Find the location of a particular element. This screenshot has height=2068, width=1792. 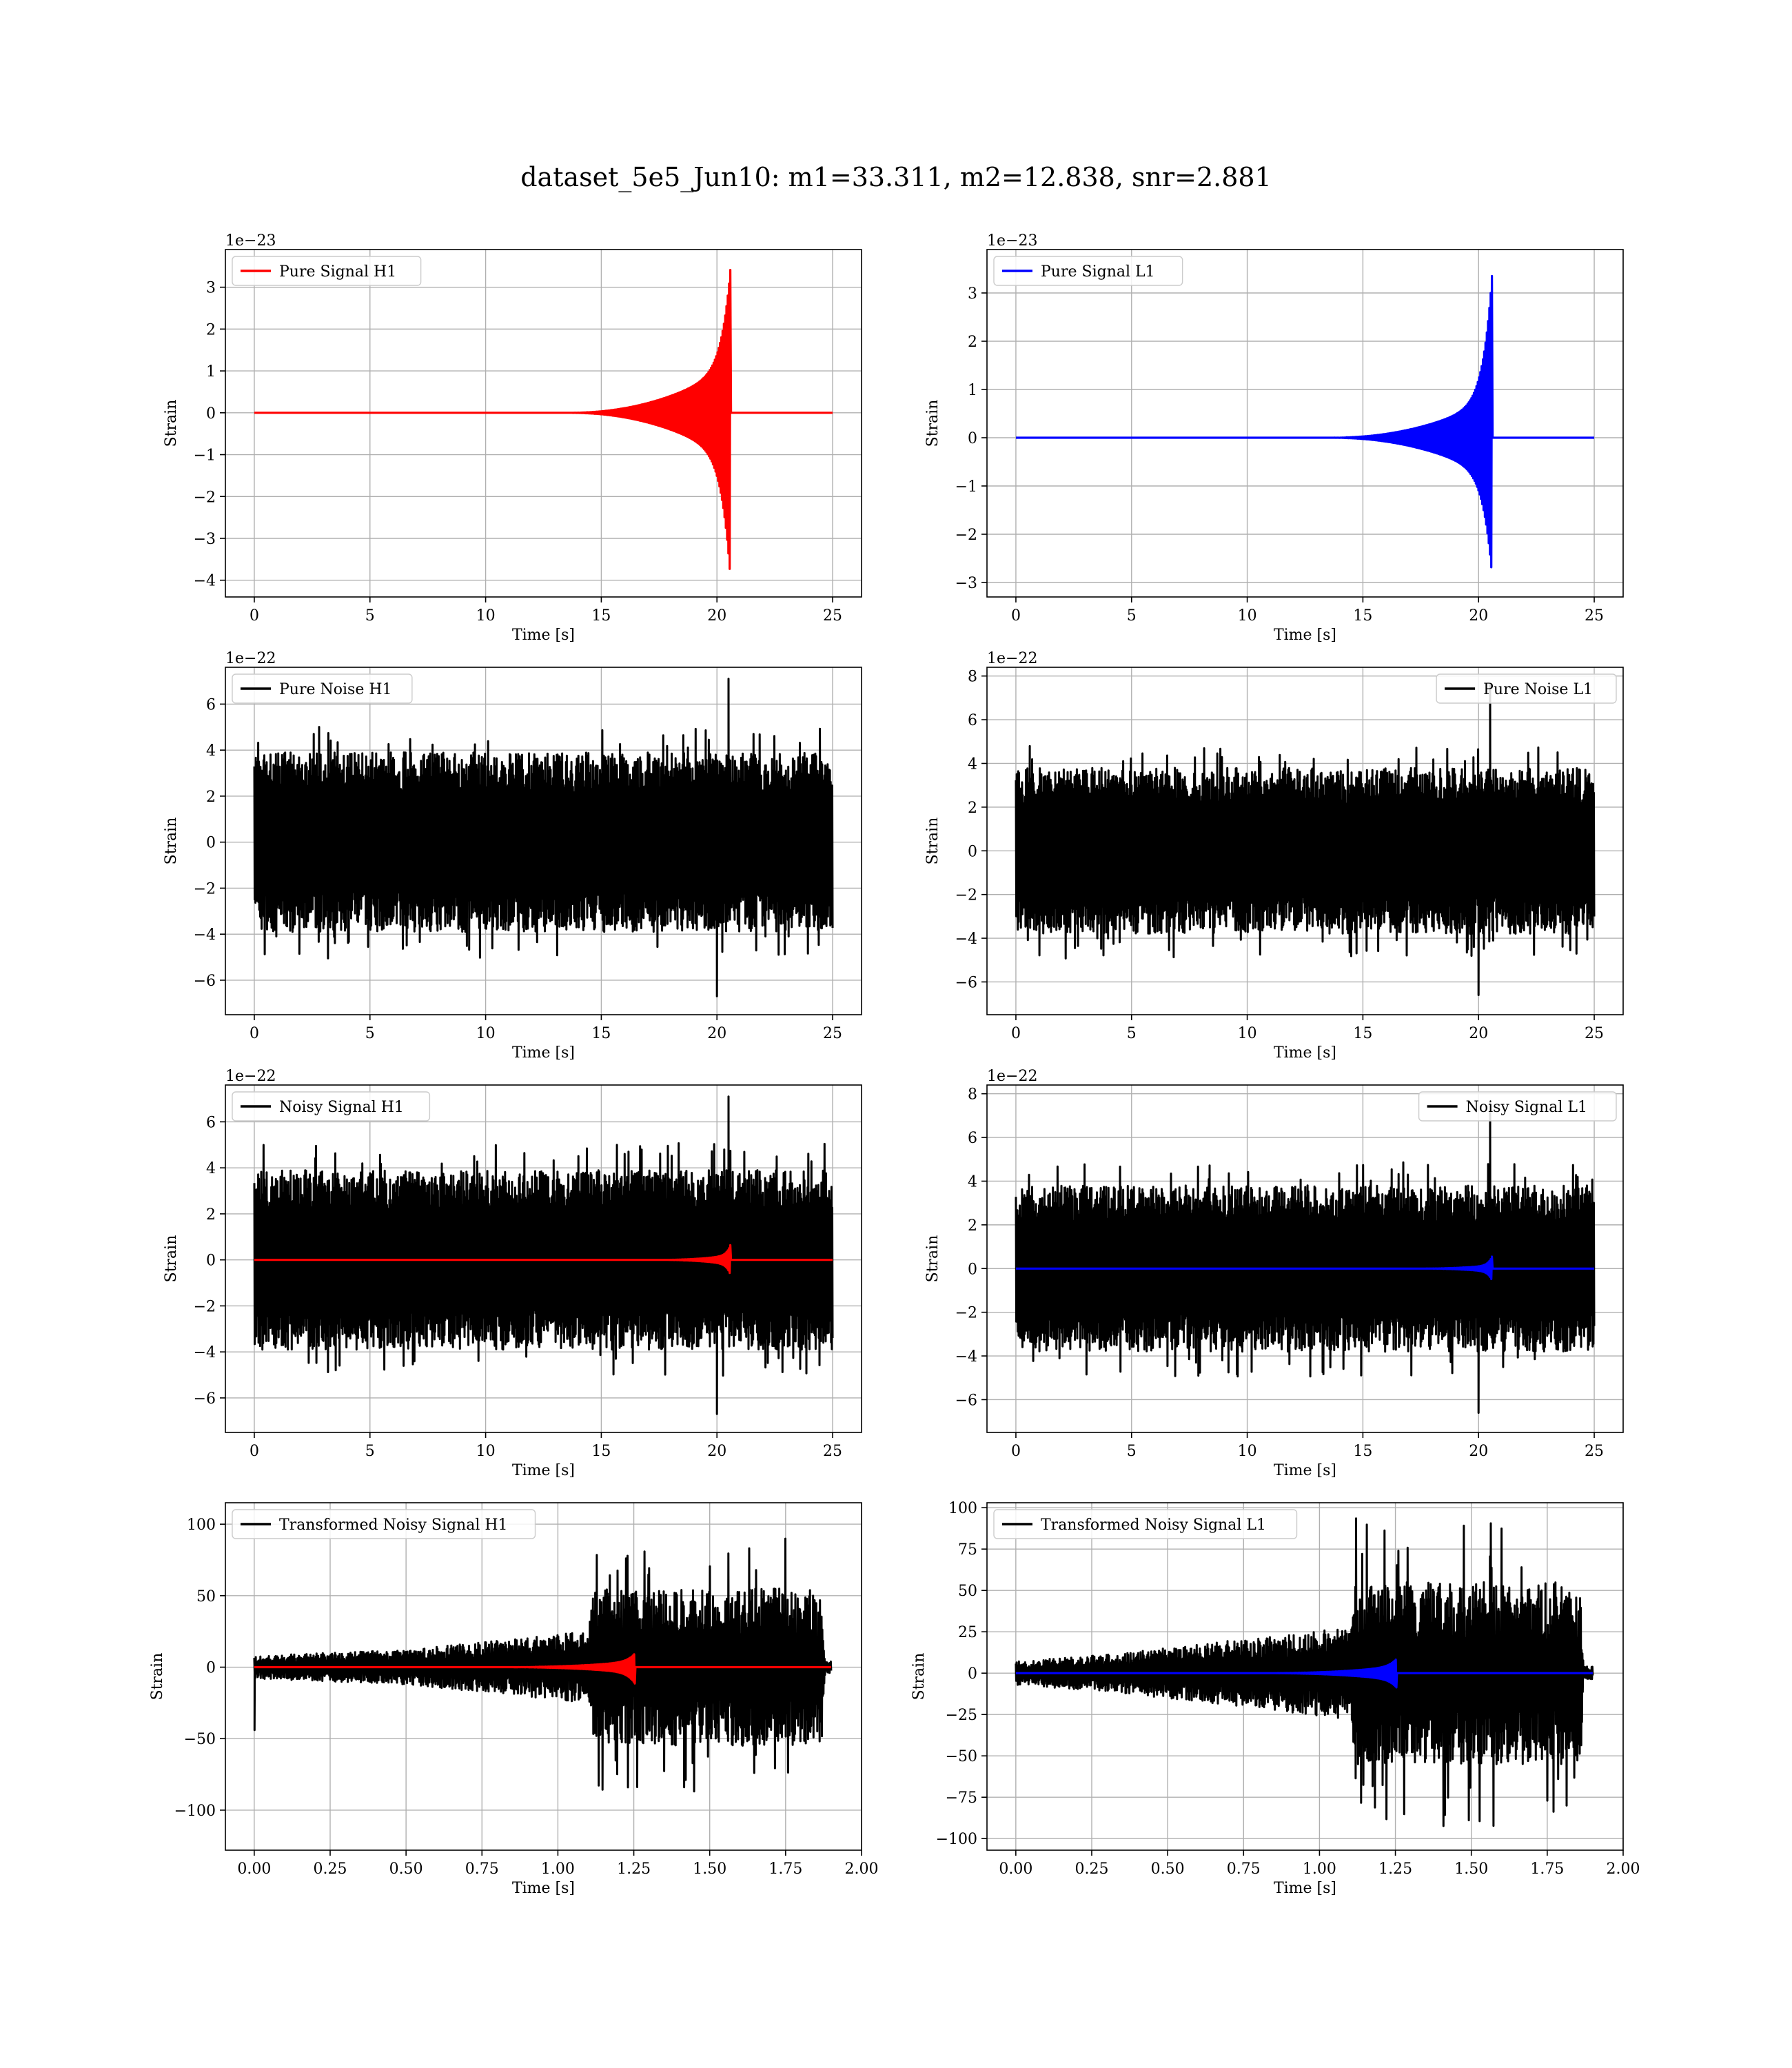

y-tick-label: −3 is located at coordinates (966, 583).